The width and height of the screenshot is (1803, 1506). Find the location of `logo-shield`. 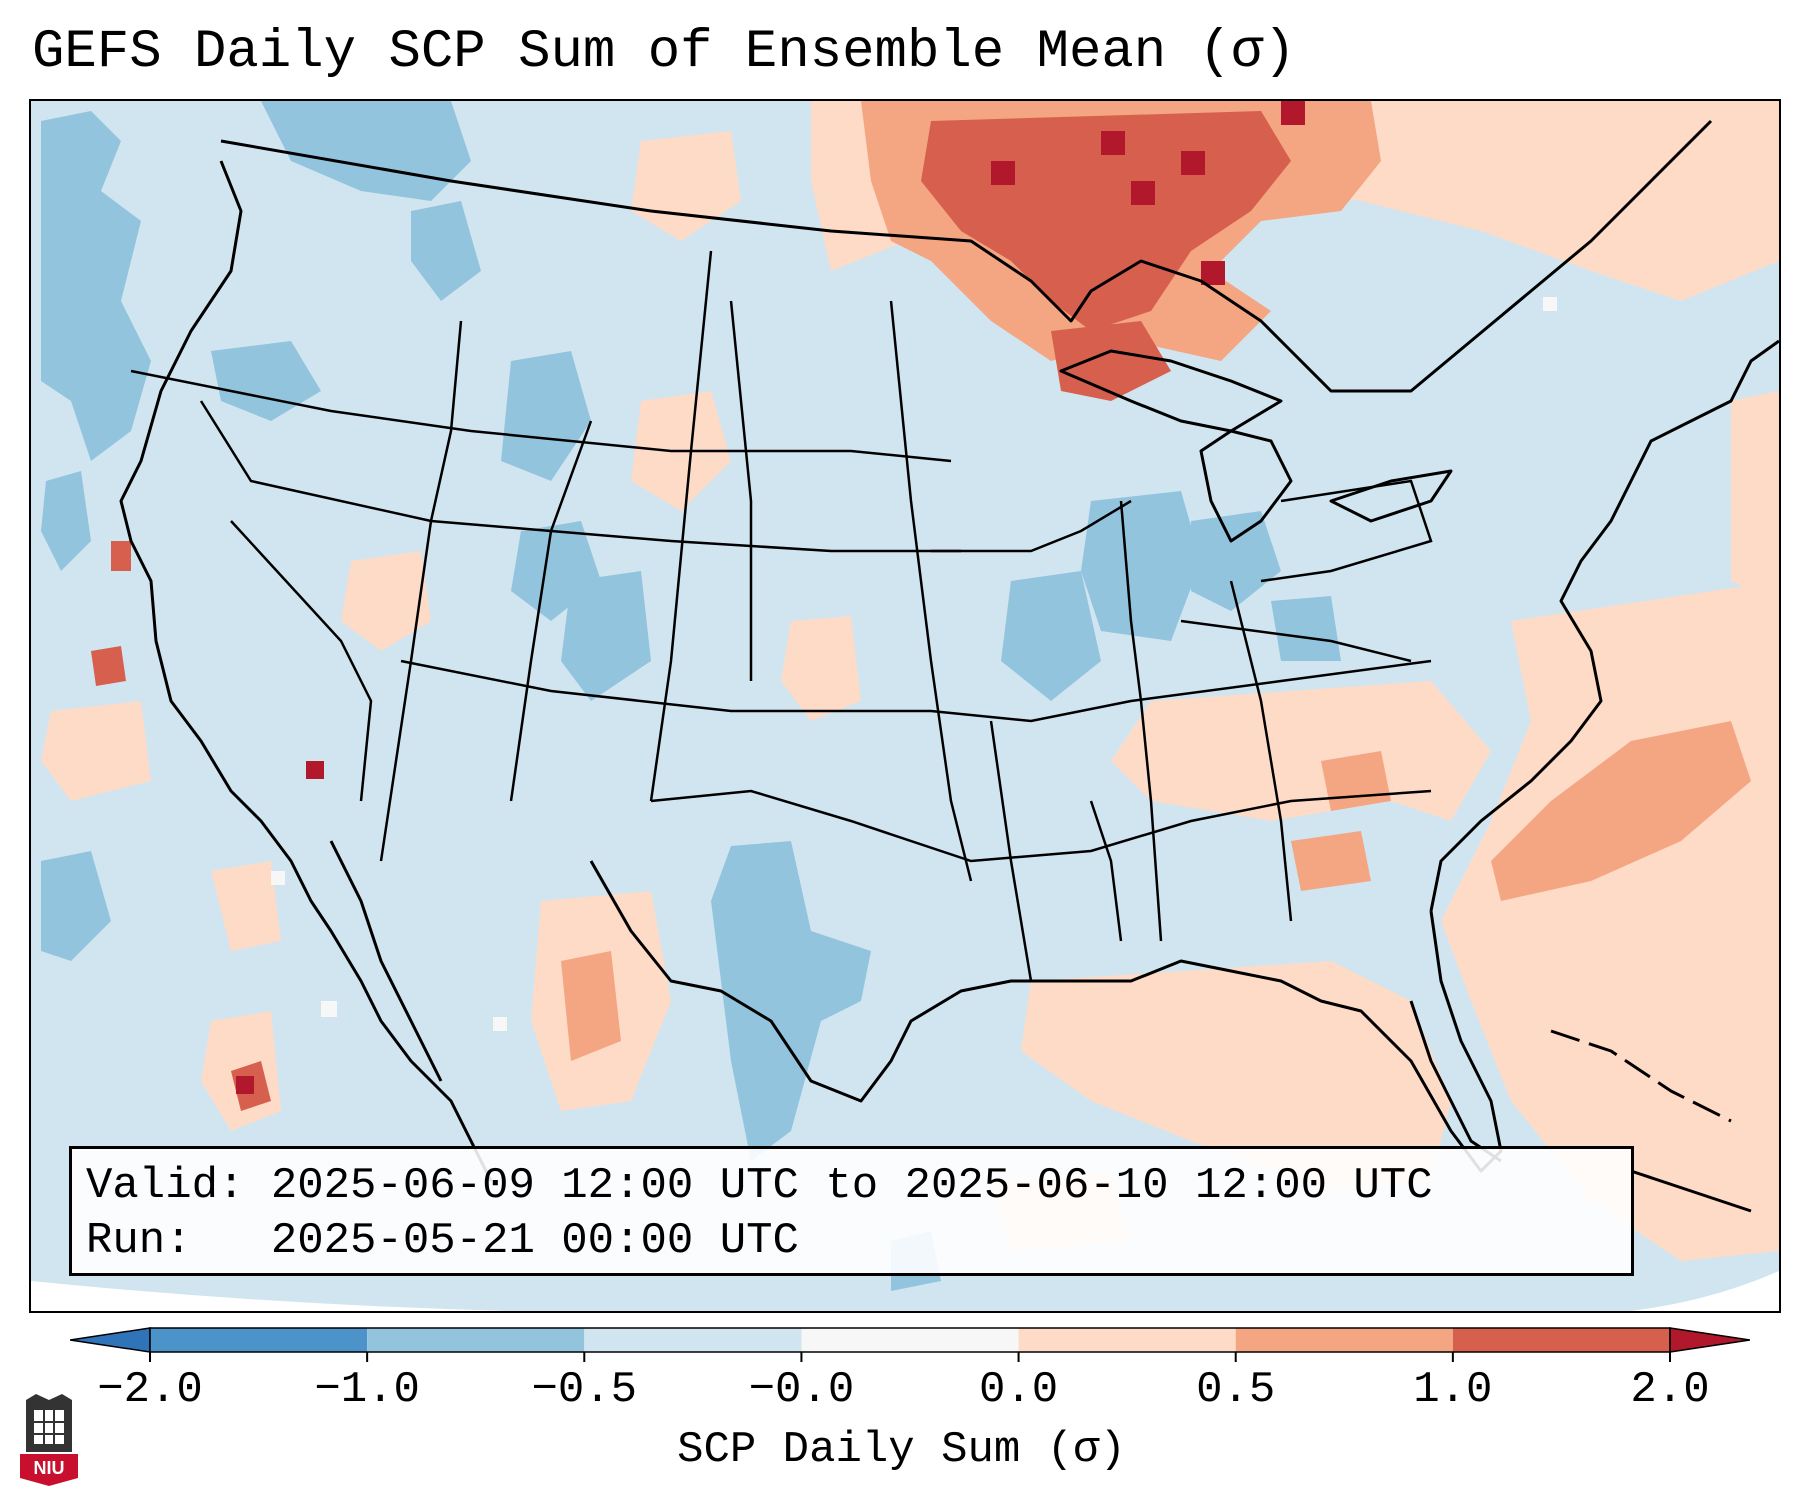

logo-shield is located at coordinates (49, 1470).